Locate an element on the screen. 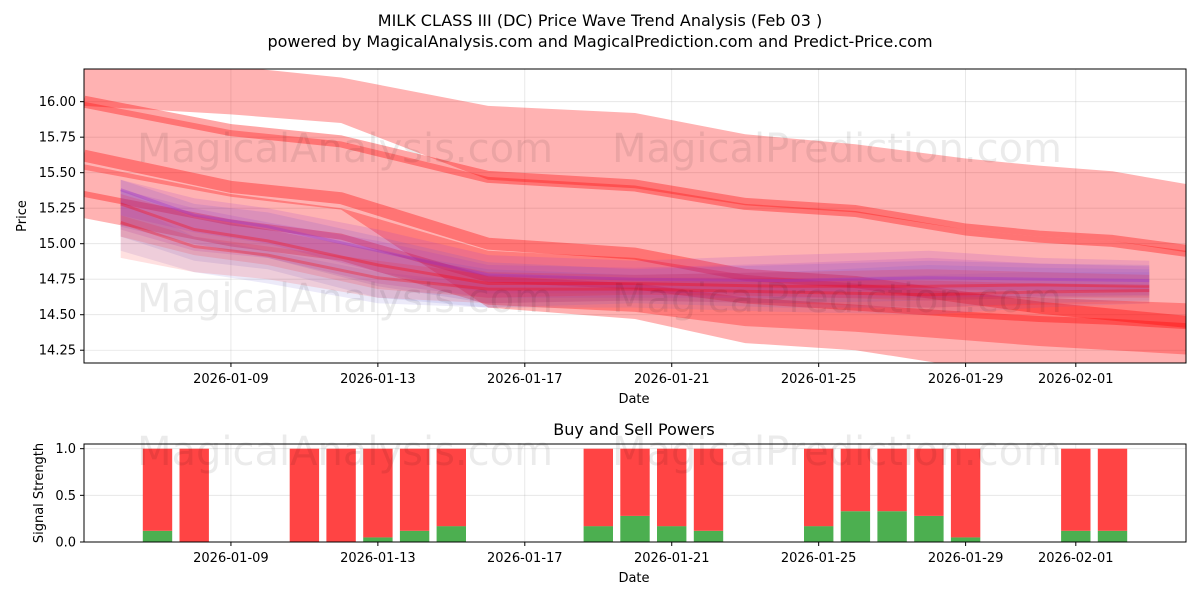 The height and width of the screenshot is (600, 1200). signal-title: Buy and Sell Powers is located at coordinates (634, 429).